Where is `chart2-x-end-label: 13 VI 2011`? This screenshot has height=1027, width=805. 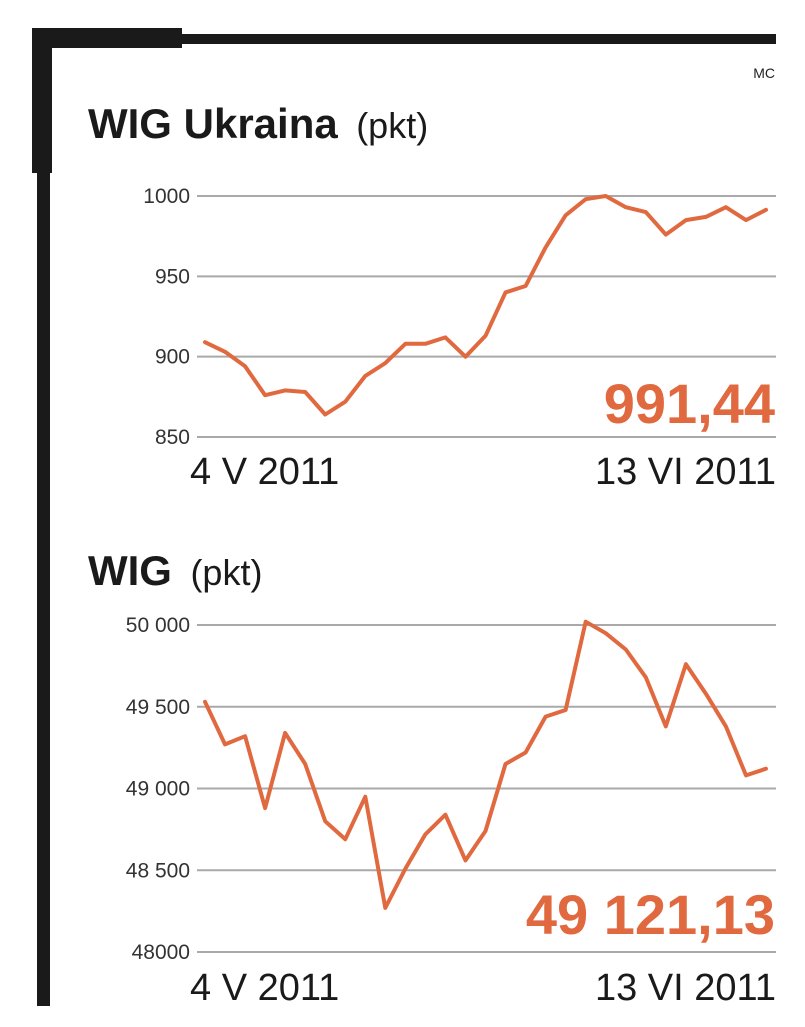
chart2-x-end-label: 13 VI 2011 is located at coordinates (685, 988).